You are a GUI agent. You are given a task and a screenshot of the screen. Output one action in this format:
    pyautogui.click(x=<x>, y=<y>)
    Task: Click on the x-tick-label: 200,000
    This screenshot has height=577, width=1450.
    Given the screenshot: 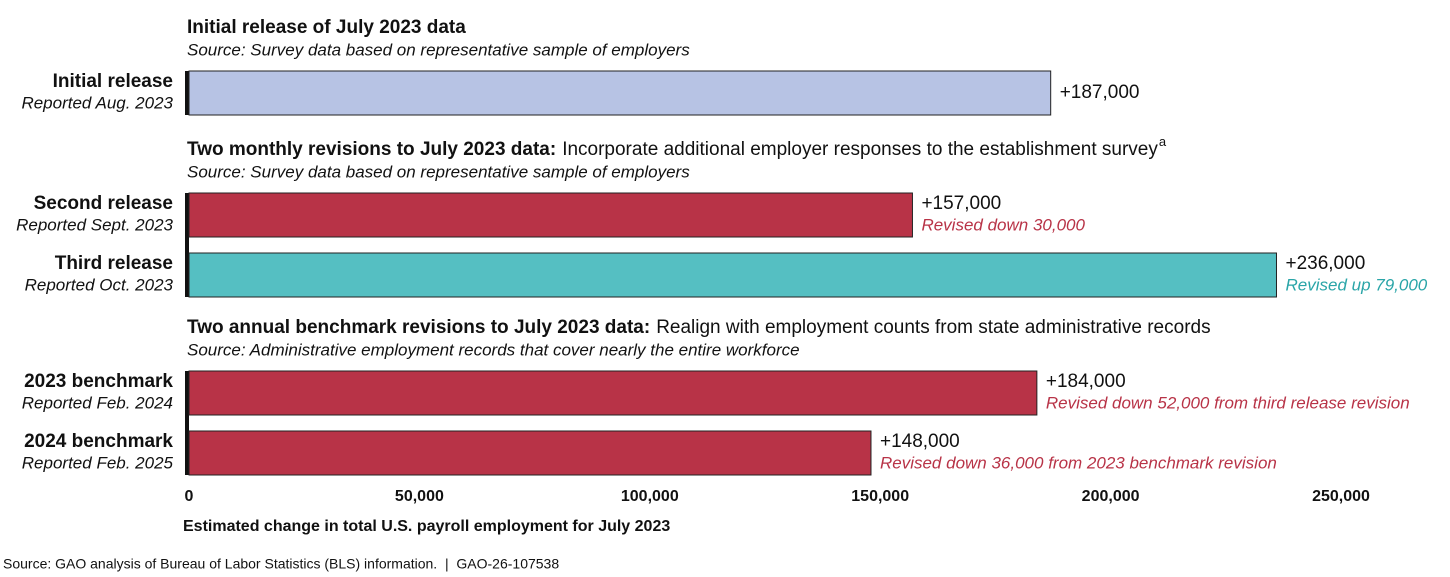 What is the action you would take?
    pyautogui.click(x=1111, y=496)
    